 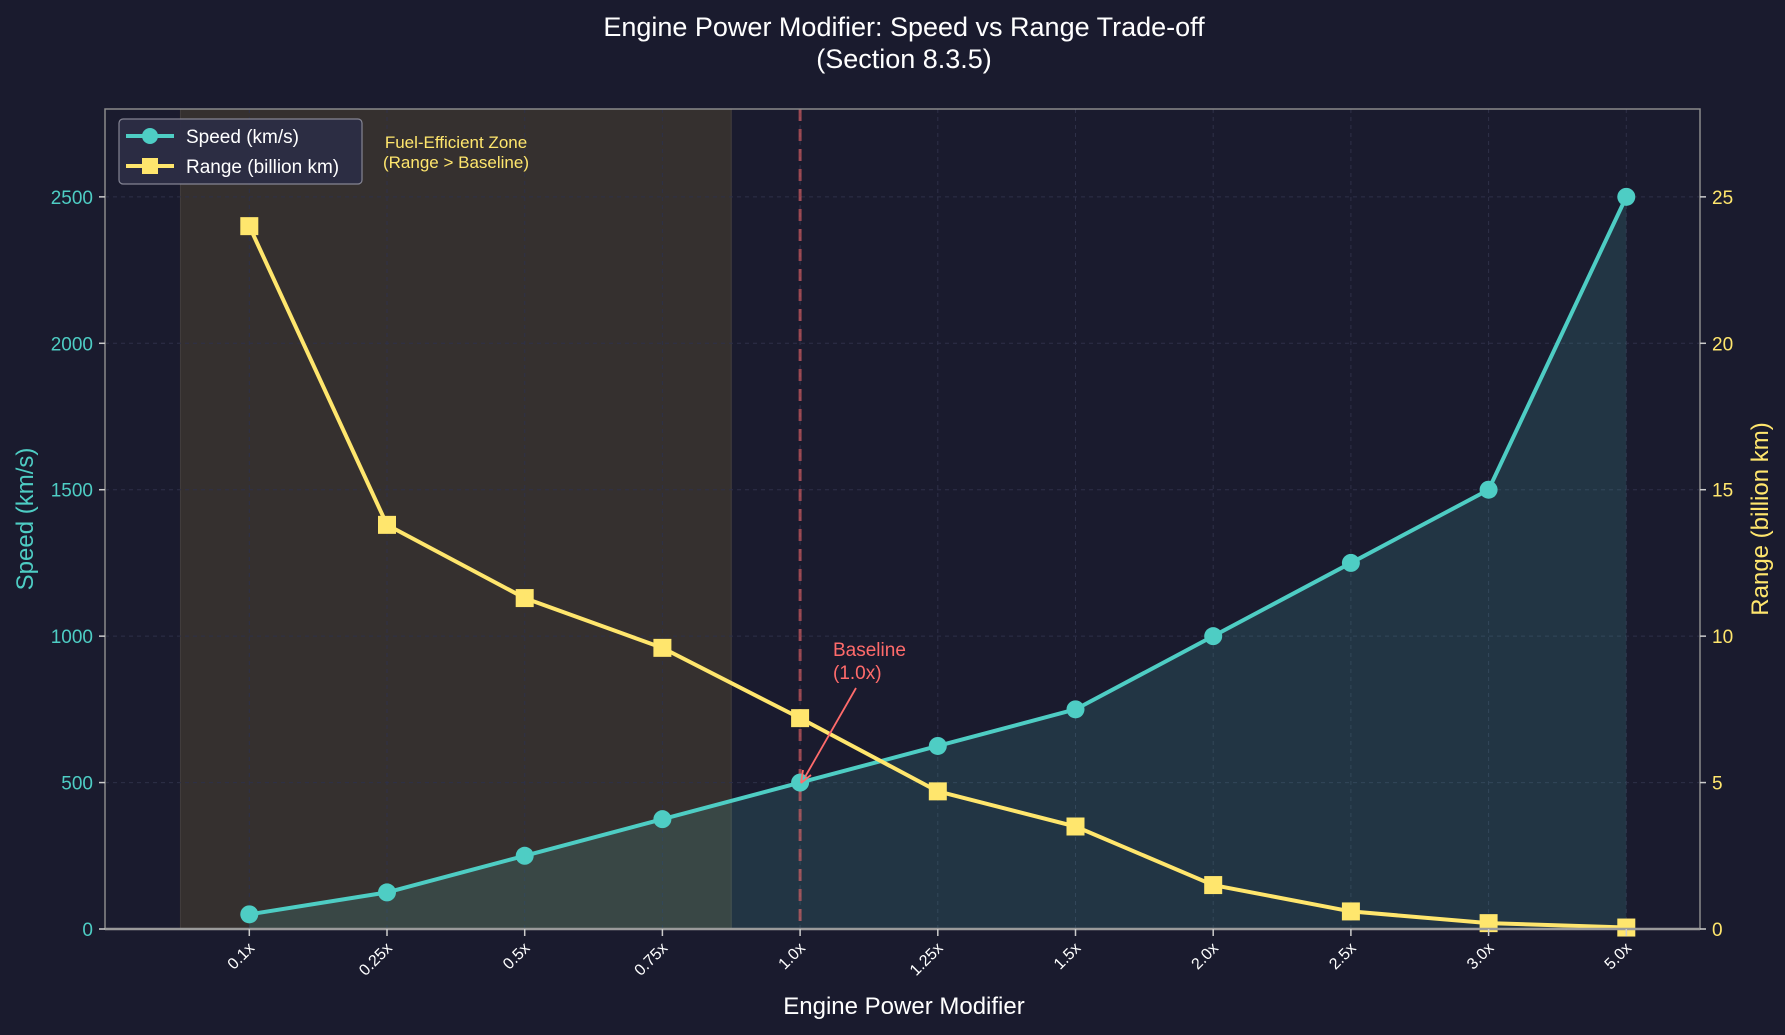 What do you see at coordinates (869, 650) in the screenshot?
I see `baseline-annotation-line1: Baseline` at bounding box center [869, 650].